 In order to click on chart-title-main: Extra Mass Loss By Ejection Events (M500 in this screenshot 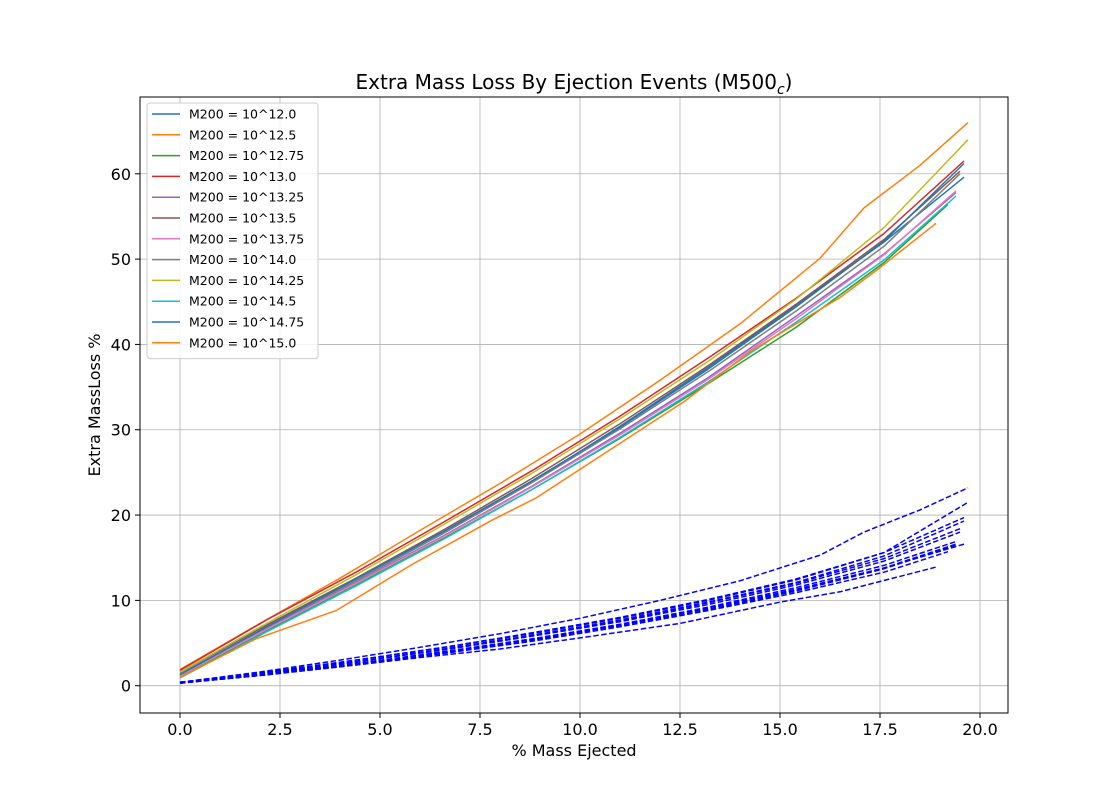, I will do `click(566, 82)`.